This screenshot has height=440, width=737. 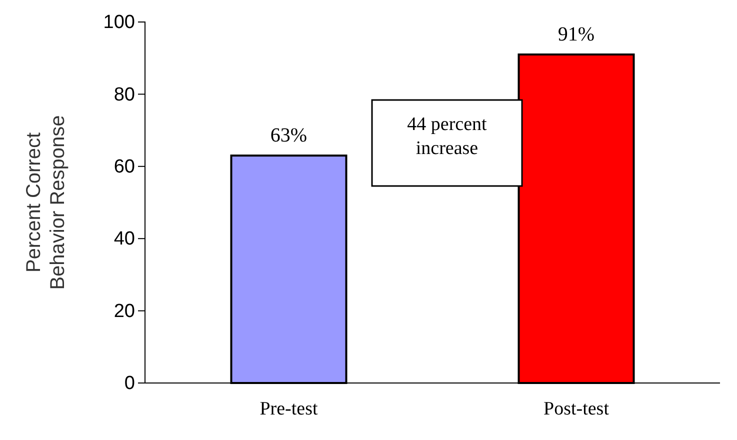 What do you see at coordinates (46, 202) in the screenshot?
I see `y-axis-title: Percent Correct Behavior Response` at bounding box center [46, 202].